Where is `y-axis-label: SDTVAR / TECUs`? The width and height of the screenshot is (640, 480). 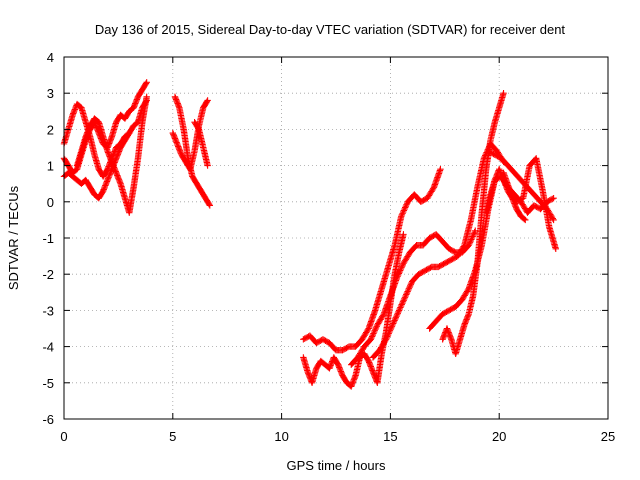 y-axis-label: SDTVAR / TECUs is located at coordinates (13, 237).